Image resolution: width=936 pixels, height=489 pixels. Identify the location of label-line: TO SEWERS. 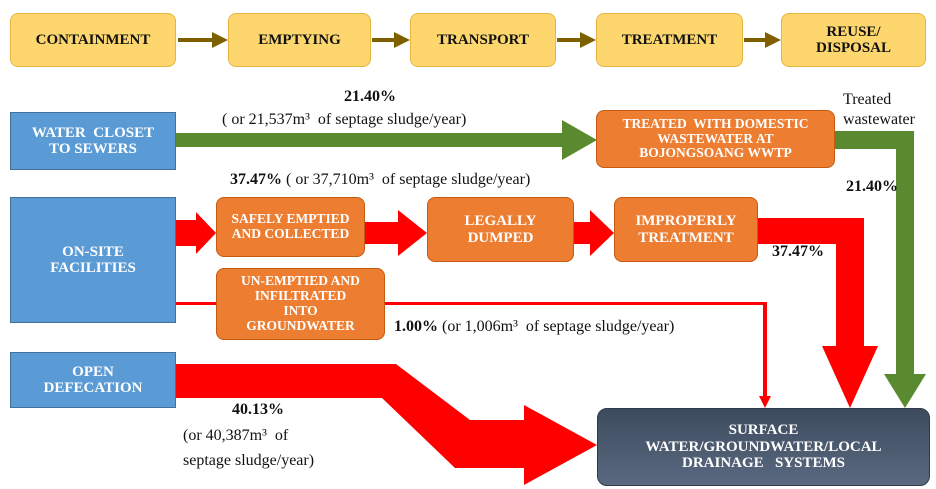
(93, 149).